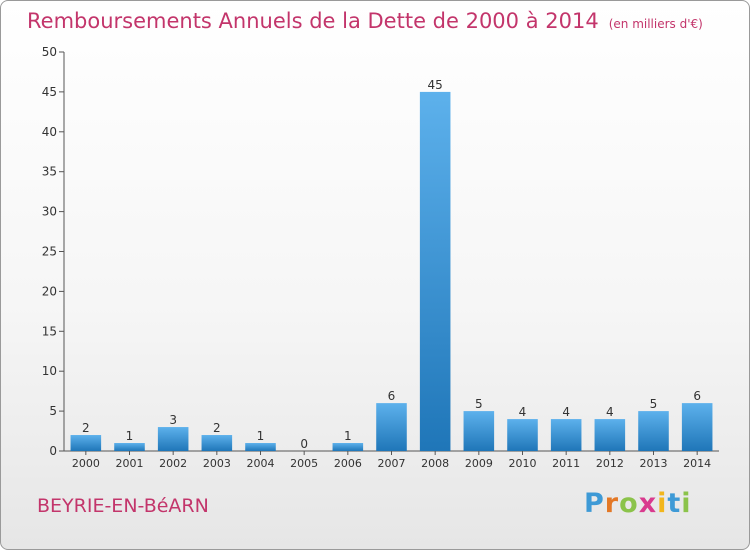 The width and height of the screenshot is (750, 550). Describe the element at coordinates (49, 132) in the screenshot. I see `y-tick-label: 40` at that location.